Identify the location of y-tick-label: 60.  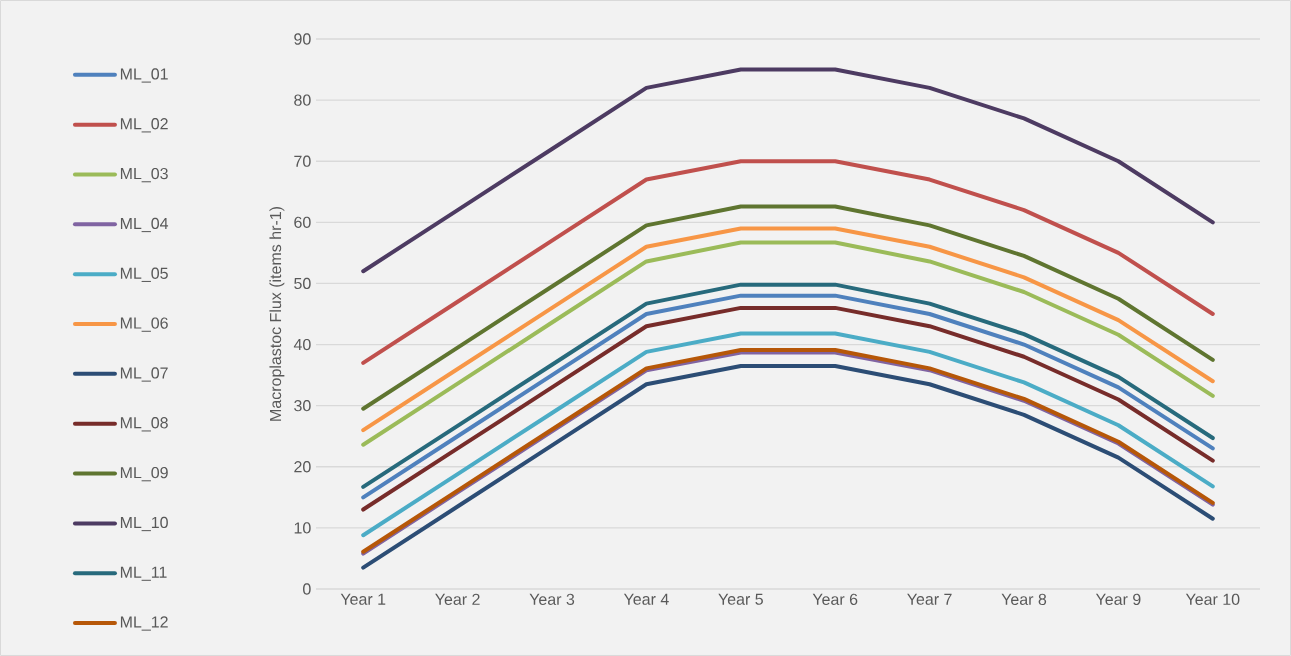
(302, 222).